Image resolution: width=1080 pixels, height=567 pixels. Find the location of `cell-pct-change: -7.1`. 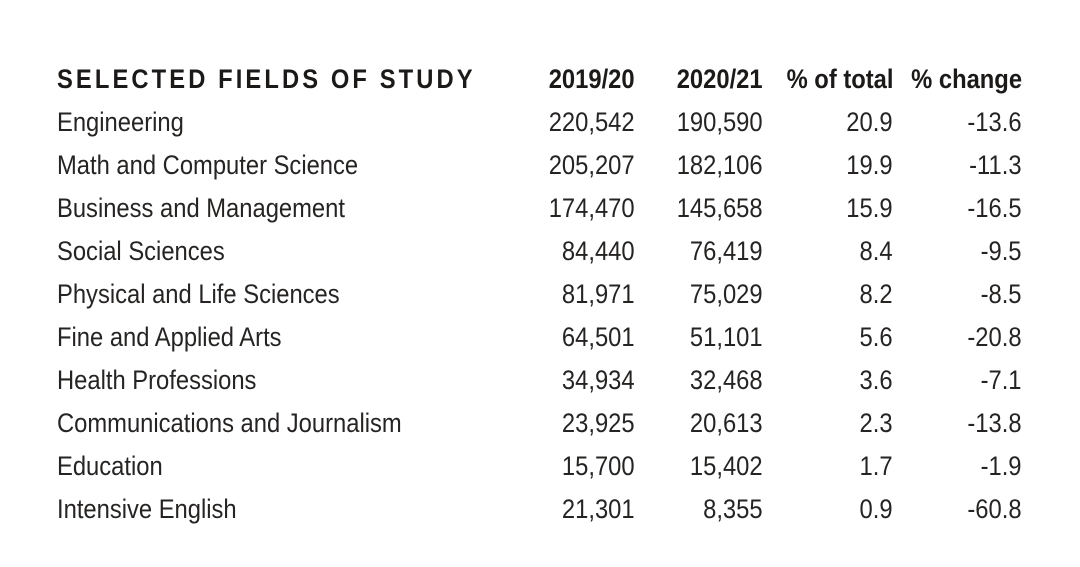

cell-pct-change: -7.1 is located at coordinates (957, 380).